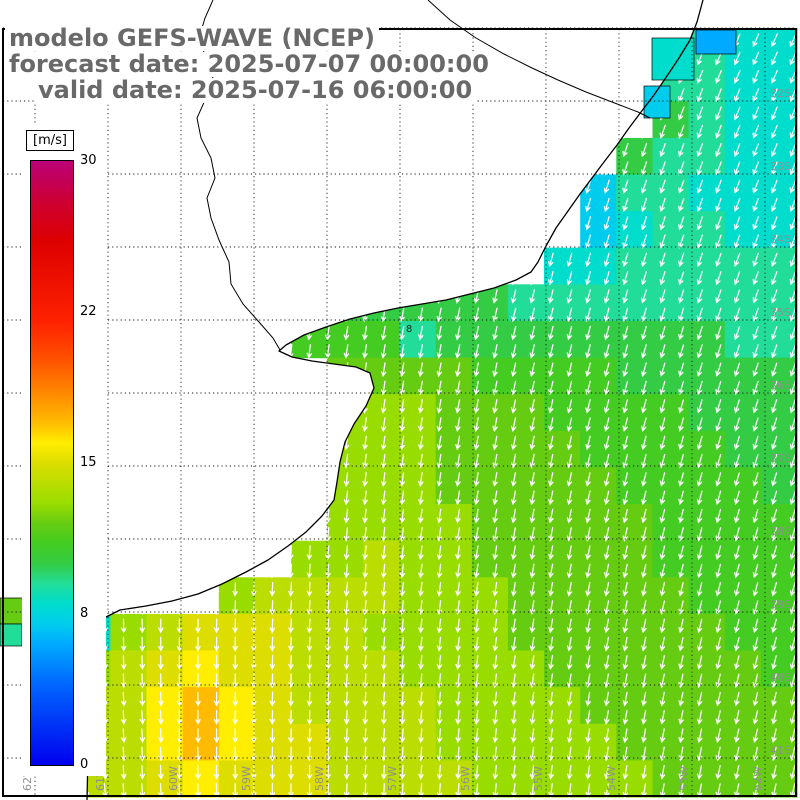 The height and width of the screenshot is (800, 800). I want to click on colorbar-tick-label: 15, so click(88, 462).